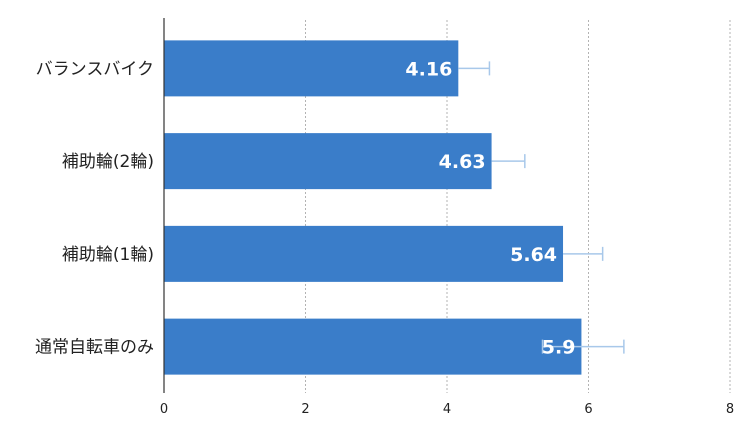  What do you see at coordinates (559, 348) in the screenshot?
I see `data-label: 5.9` at bounding box center [559, 348].